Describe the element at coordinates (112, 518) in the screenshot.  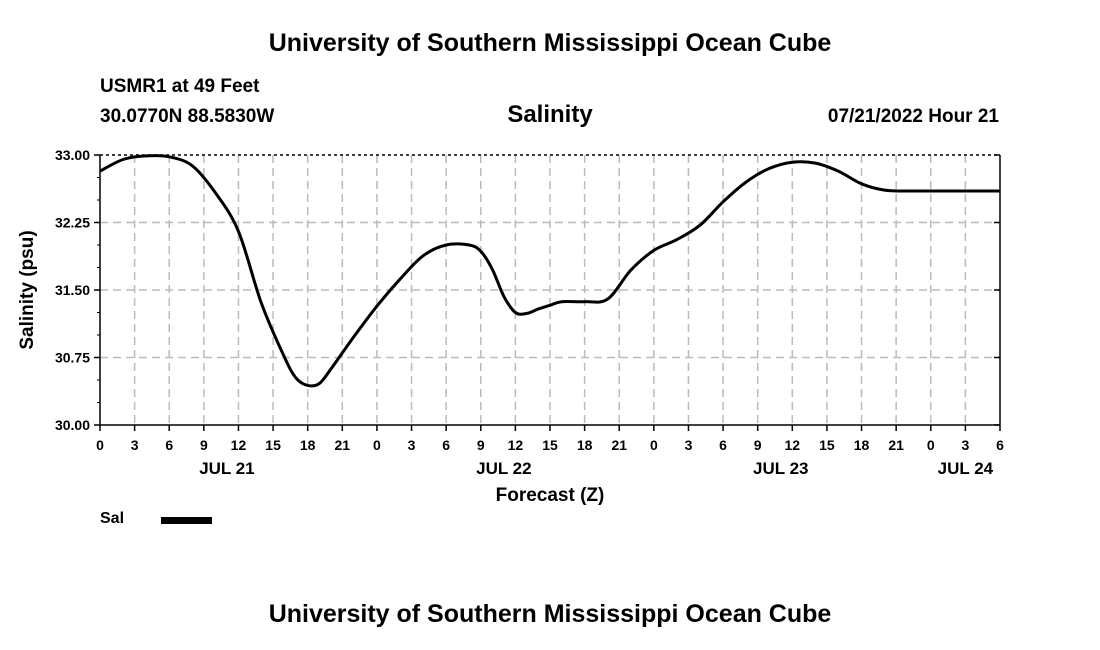
I see `legend-label: Sal` at that location.